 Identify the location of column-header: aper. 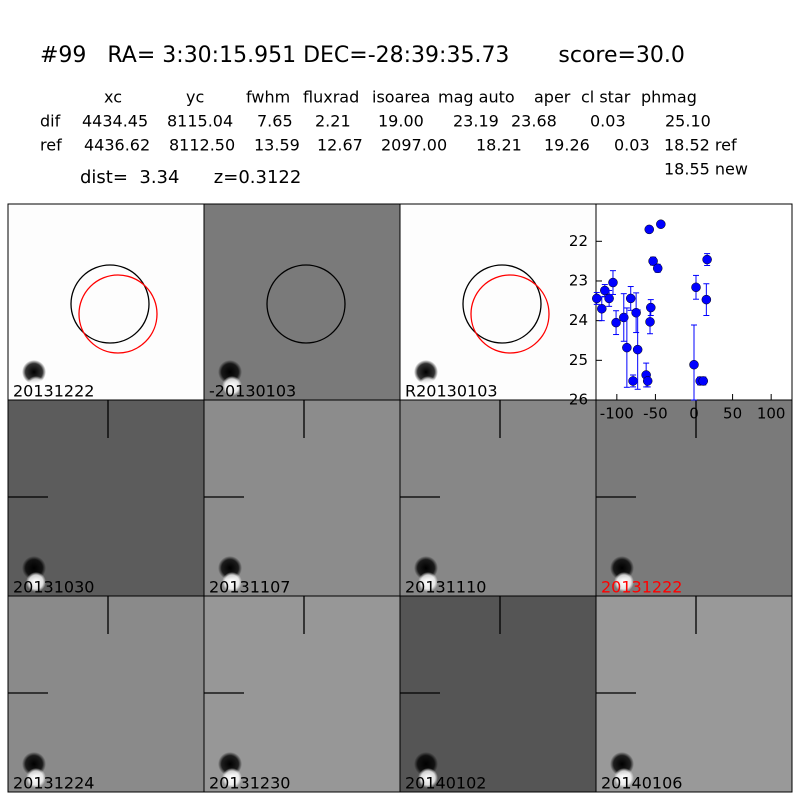
(552, 97).